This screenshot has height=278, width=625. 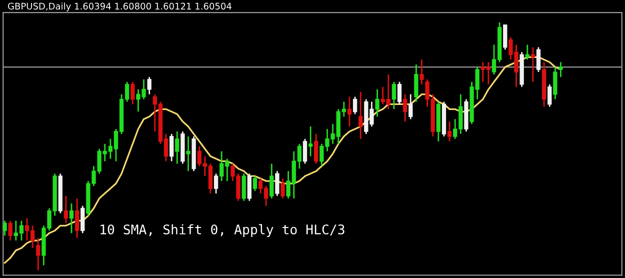 What do you see at coordinates (222, 230) in the screenshot?
I see `annotation: 10 SMA, Shift 0, Apply to HLC/3` at bounding box center [222, 230].